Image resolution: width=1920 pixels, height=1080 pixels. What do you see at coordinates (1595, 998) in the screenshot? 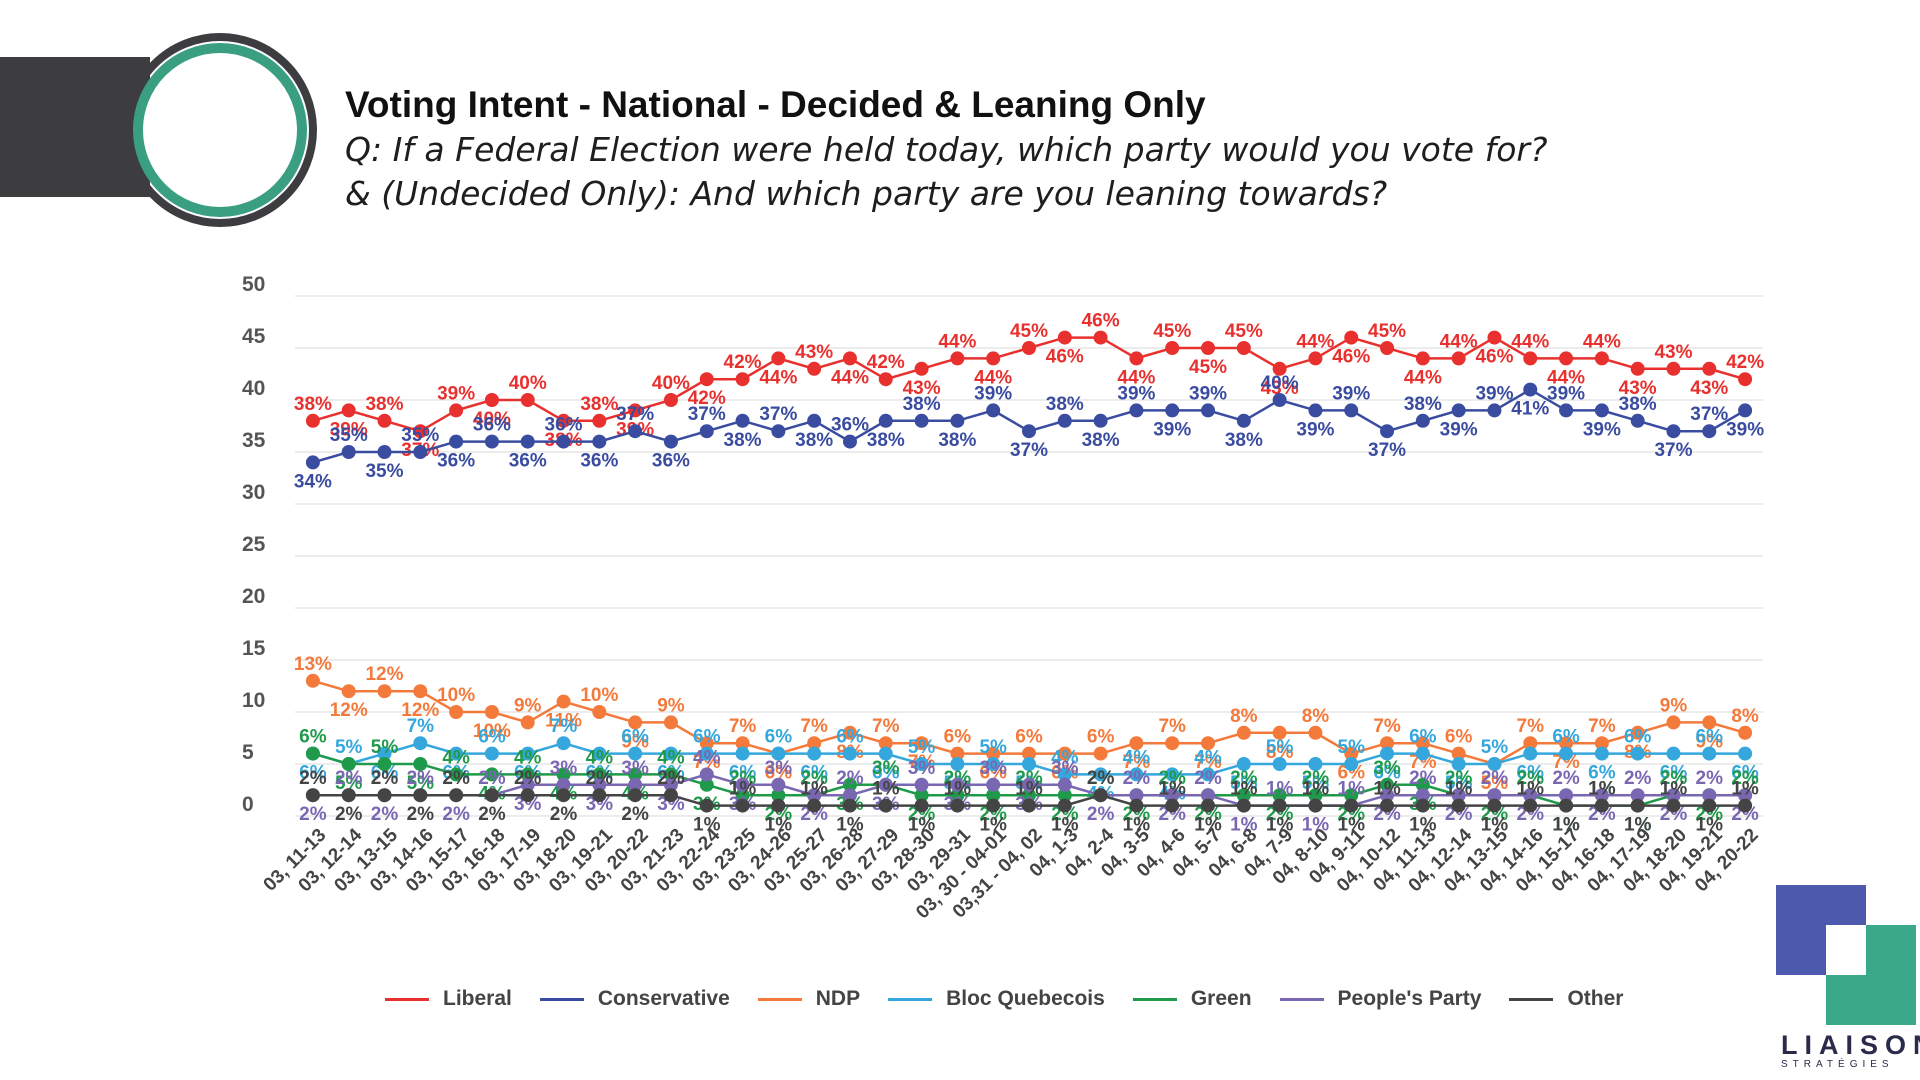
I see `legend-label: Other` at bounding box center [1595, 998].